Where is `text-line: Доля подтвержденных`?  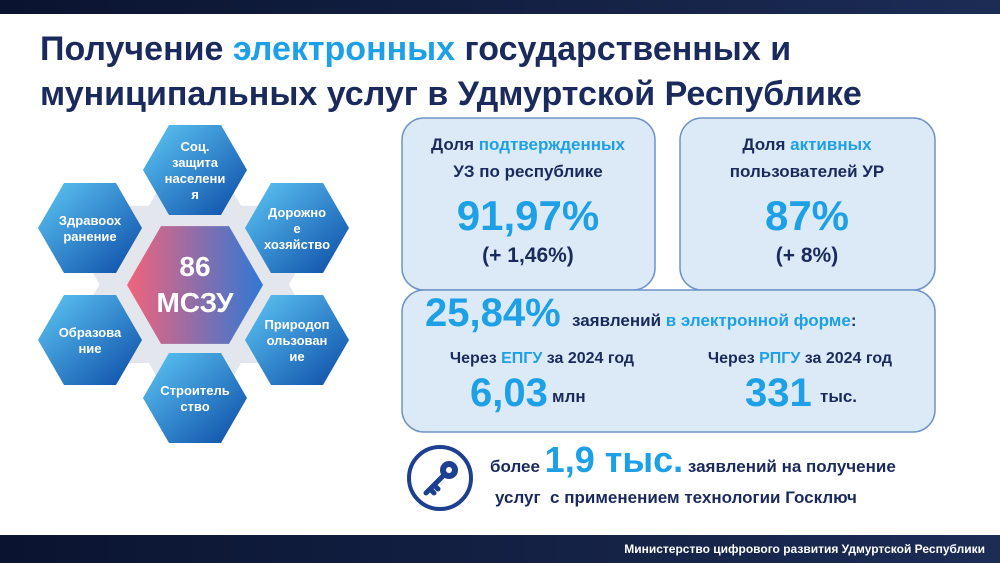 text-line: Доля подтвержденных is located at coordinates (528, 144).